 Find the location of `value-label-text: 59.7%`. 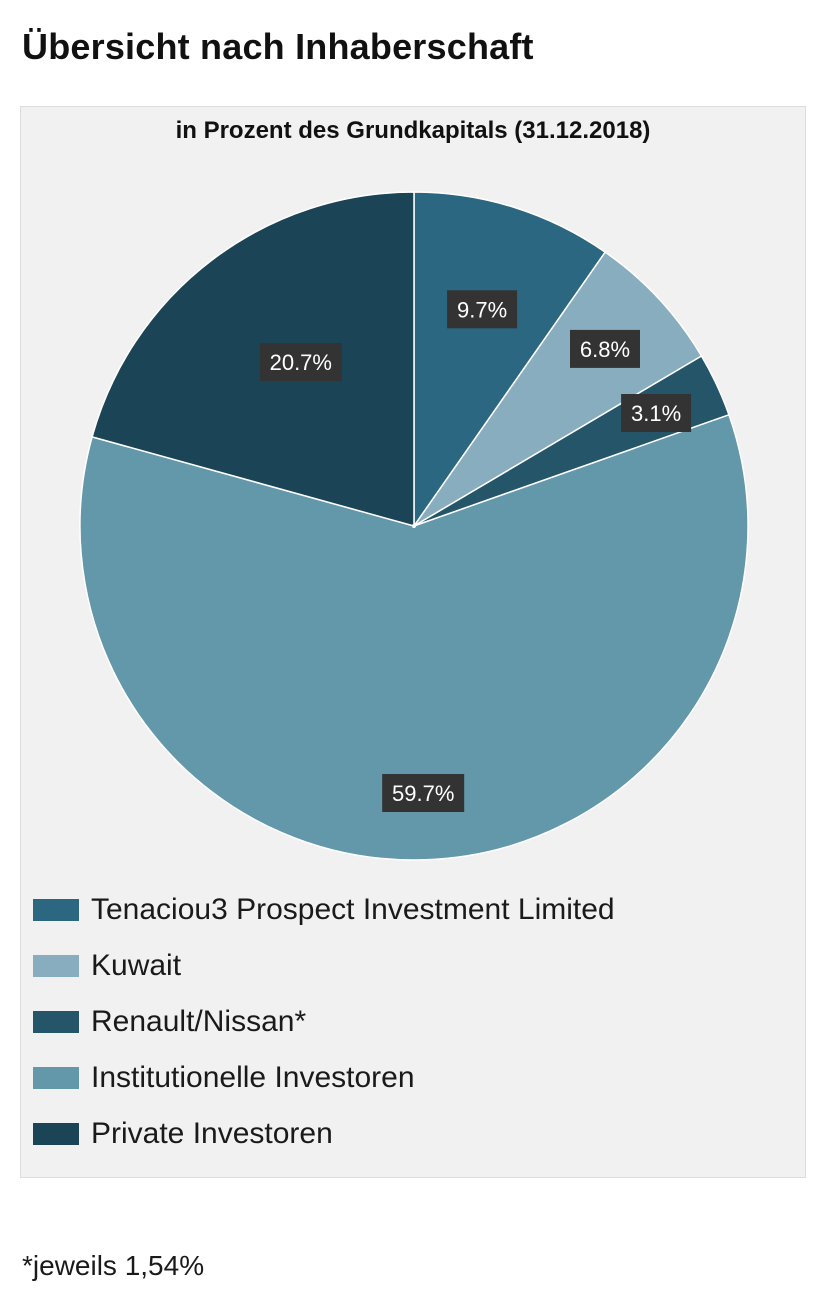

value-label-text: 59.7% is located at coordinates (423, 793).